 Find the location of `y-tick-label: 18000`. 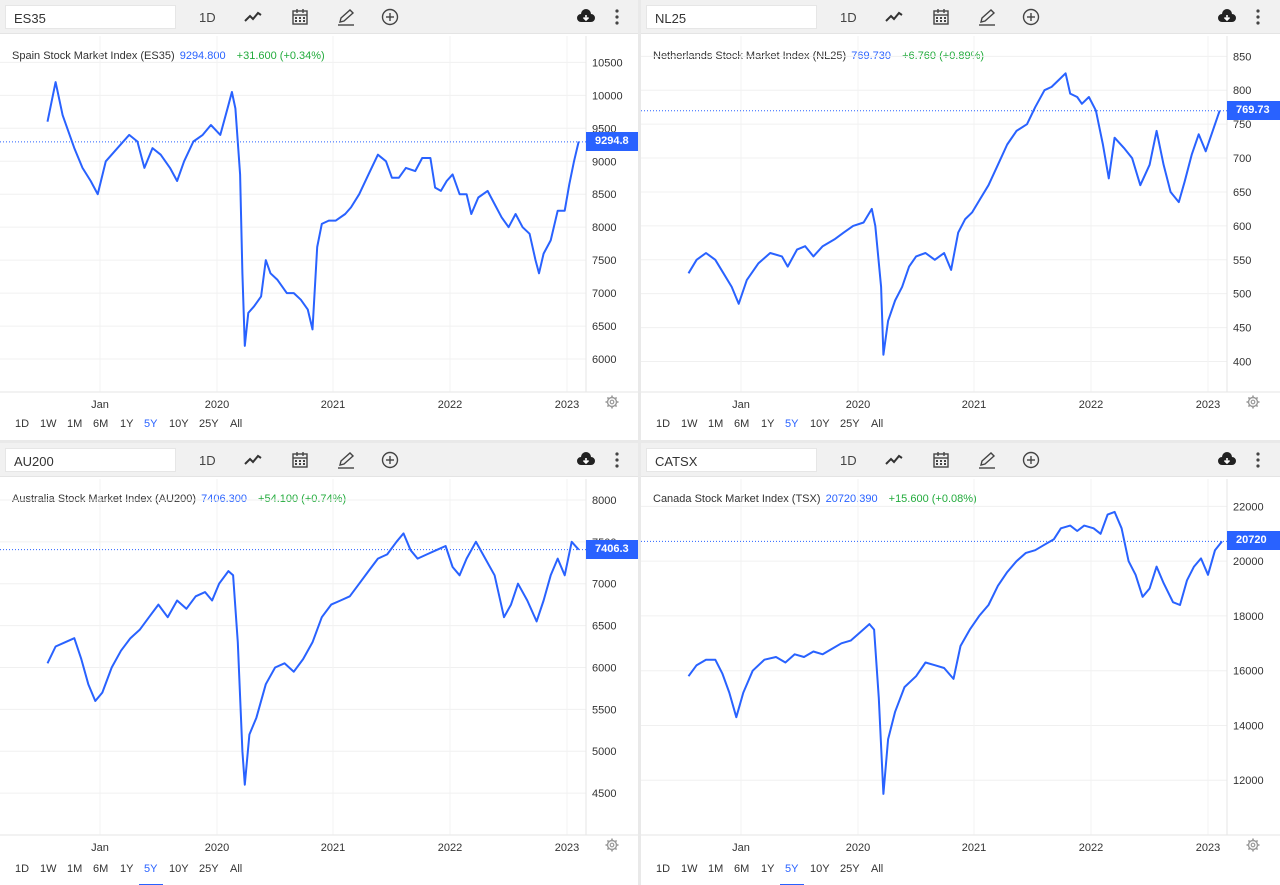

y-tick-label: 18000 is located at coordinates (1248, 617).